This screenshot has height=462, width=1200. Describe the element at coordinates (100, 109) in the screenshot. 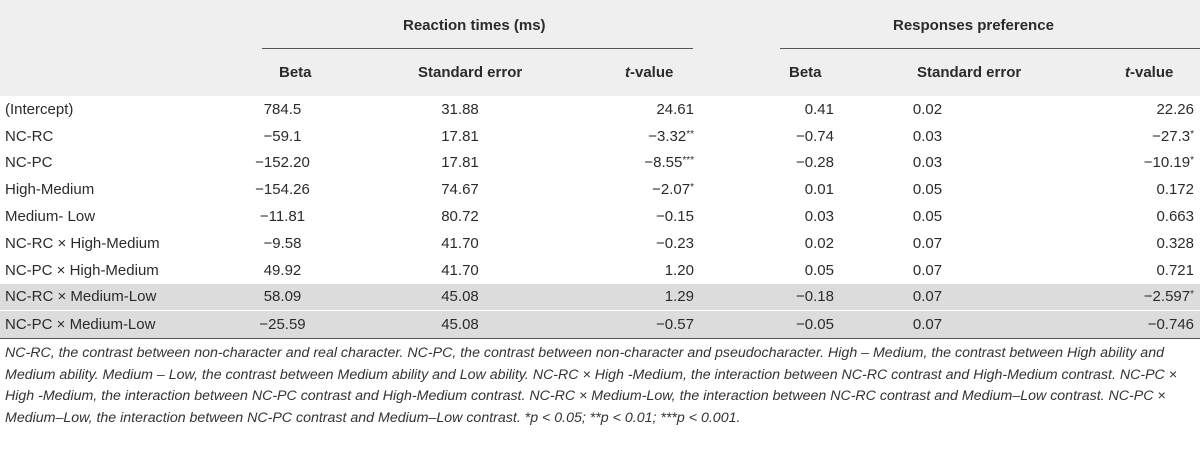

I see `row-label: (Intercept)` at that location.